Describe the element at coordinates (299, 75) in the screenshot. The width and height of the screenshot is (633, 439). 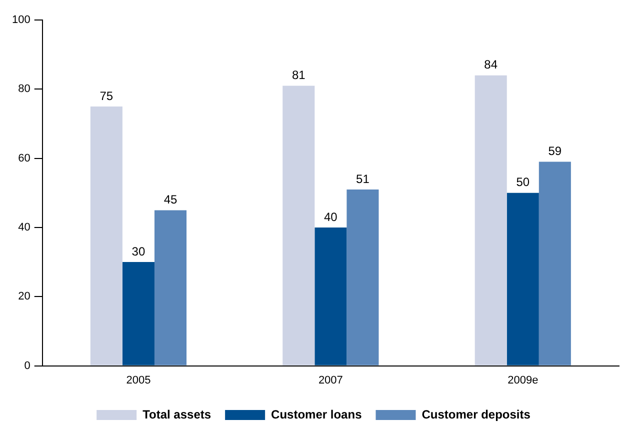
I see `data-label: 81` at that location.